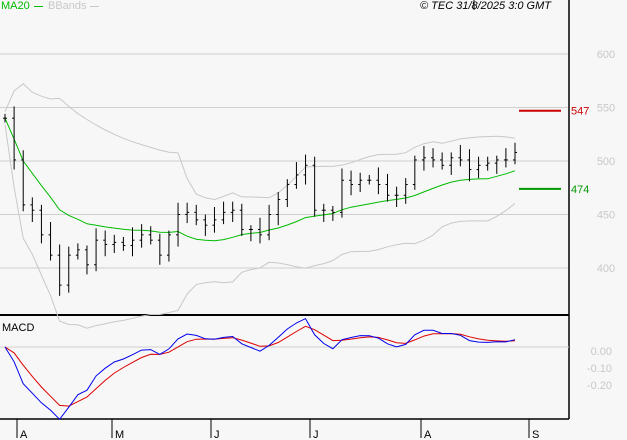  What do you see at coordinates (606, 269) in the screenshot?
I see `y-tick-label: 400` at bounding box center [606, 269].